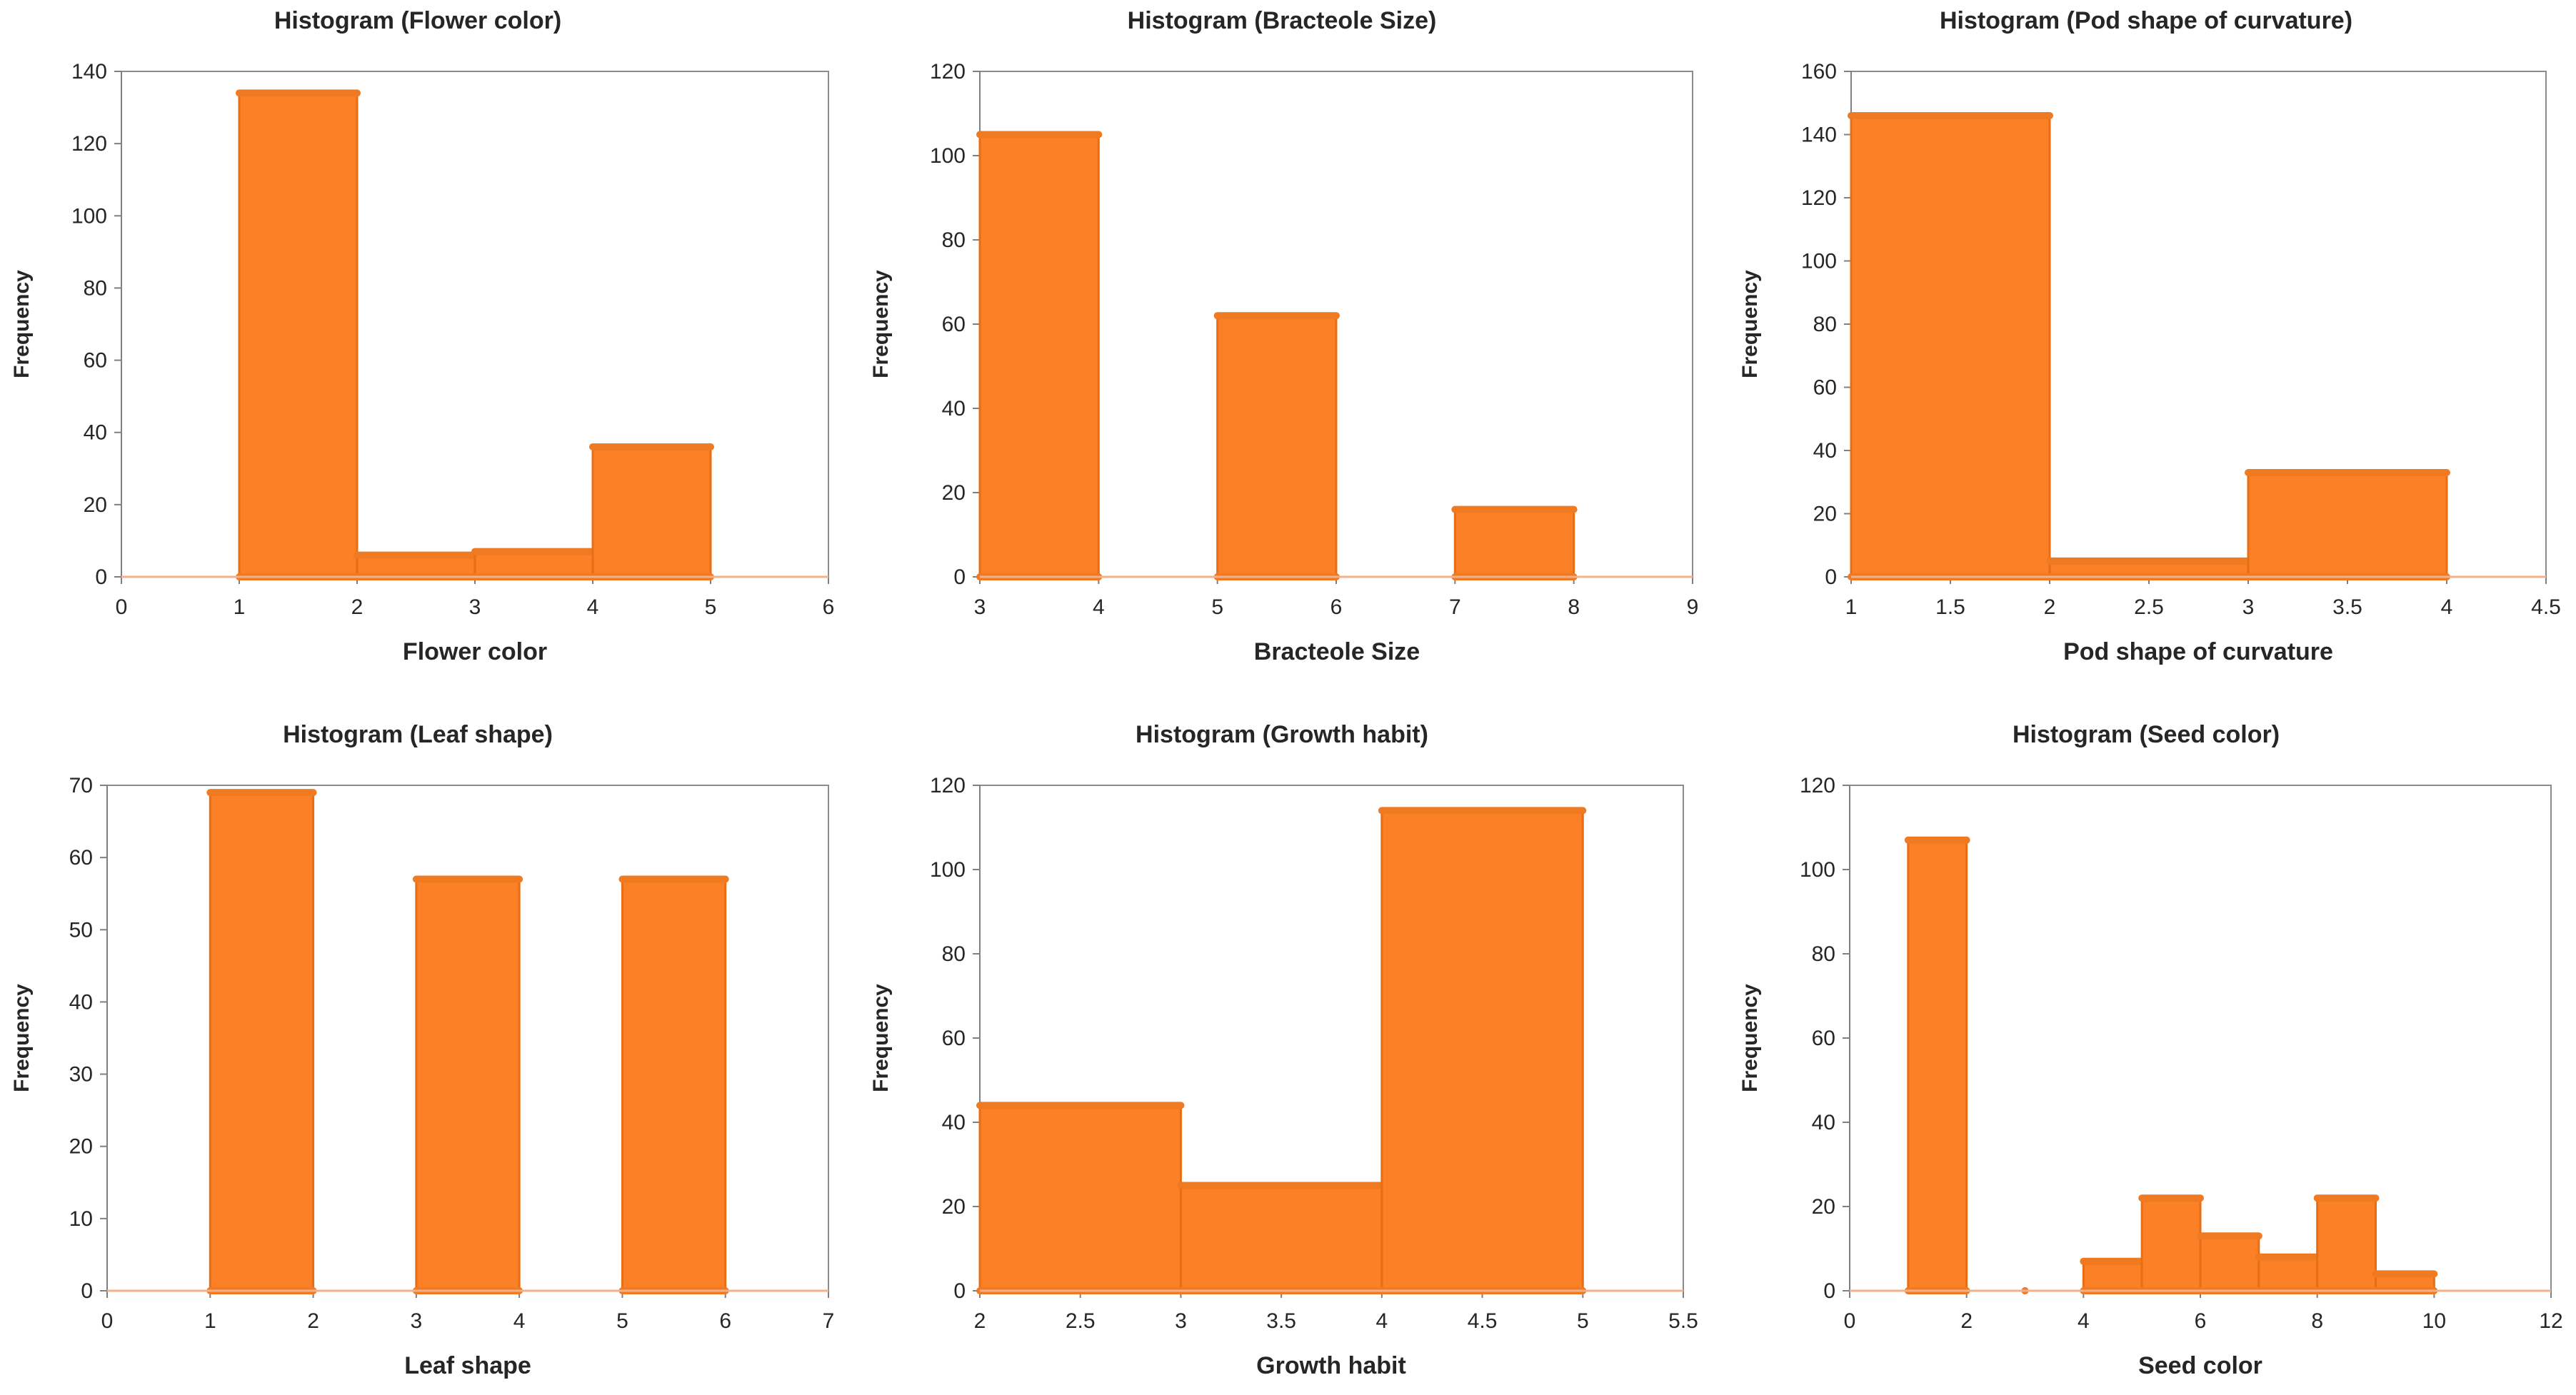  I want to click on x-axis-label: Seed color, so click(2200, 1366).